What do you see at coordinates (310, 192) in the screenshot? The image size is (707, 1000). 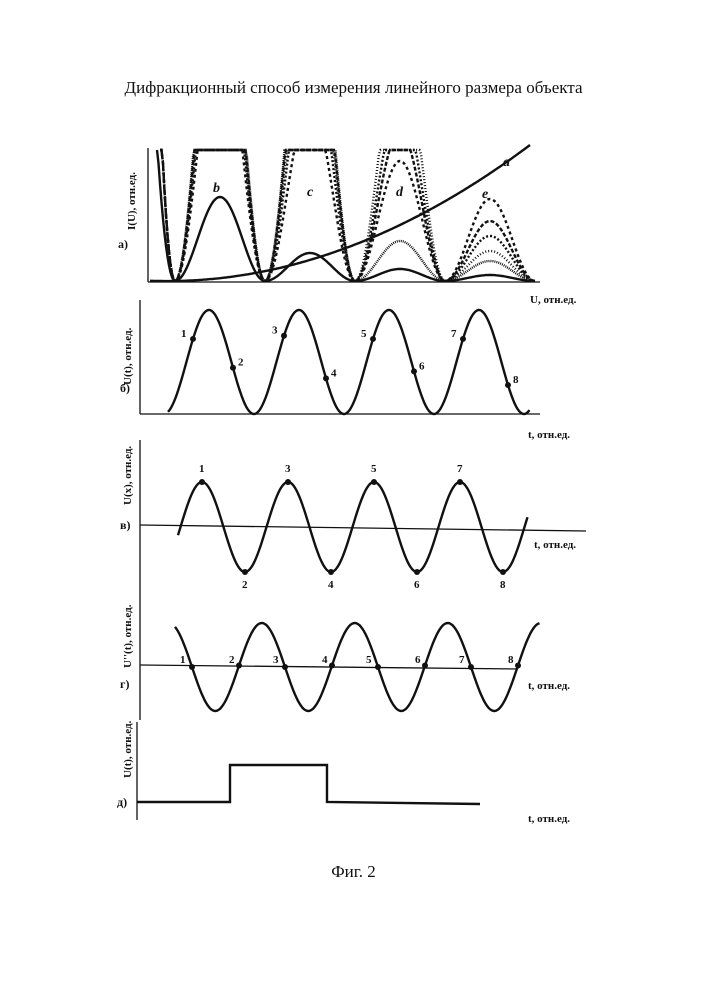 I see `curve-label-c: c` at bounding box center [310, 192].